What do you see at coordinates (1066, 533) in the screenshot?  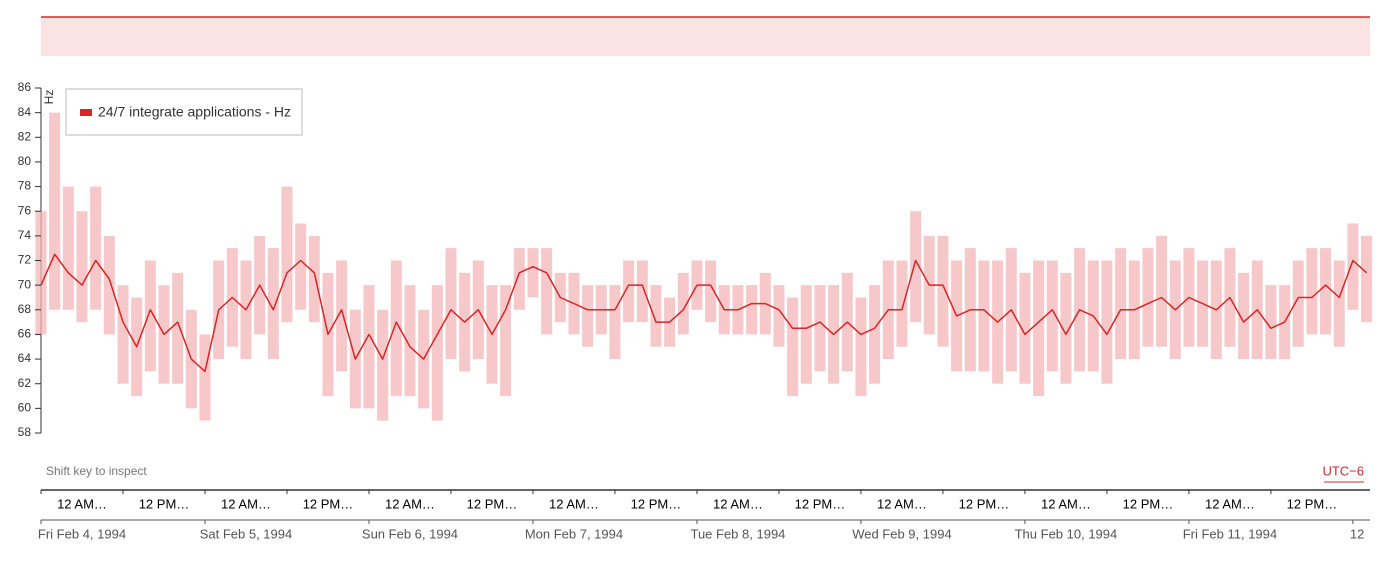 I see `date-label: Thu Feb 10, 1994` at bounding box center [1066, 533].